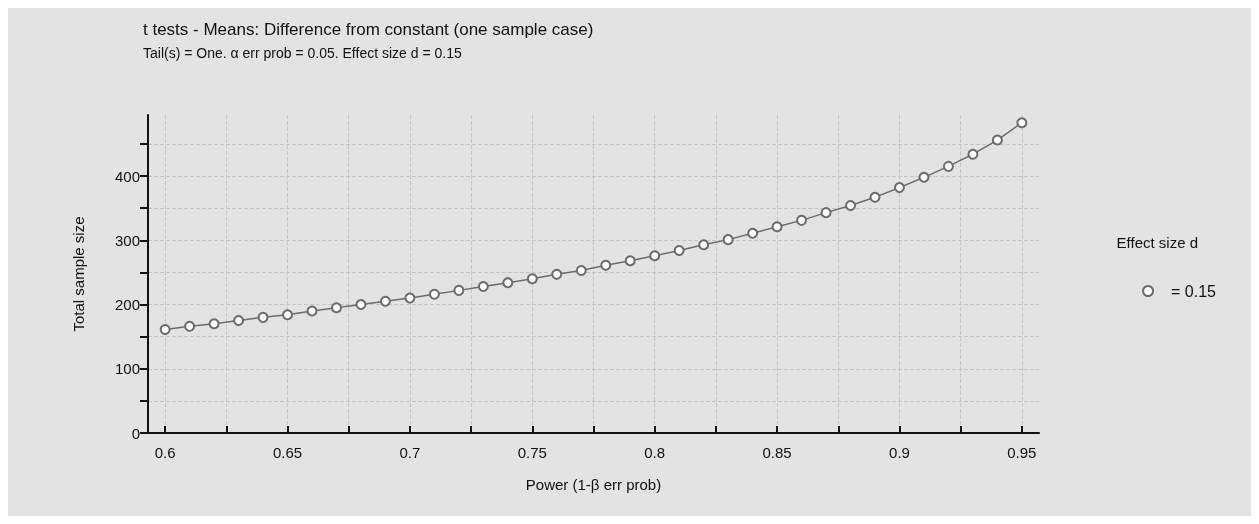 This screenshot has width=1259, height=524. Describe the element at coordinates (78, 274) in the screenshot. I see `y-axis-title: Total sample size` at that location.